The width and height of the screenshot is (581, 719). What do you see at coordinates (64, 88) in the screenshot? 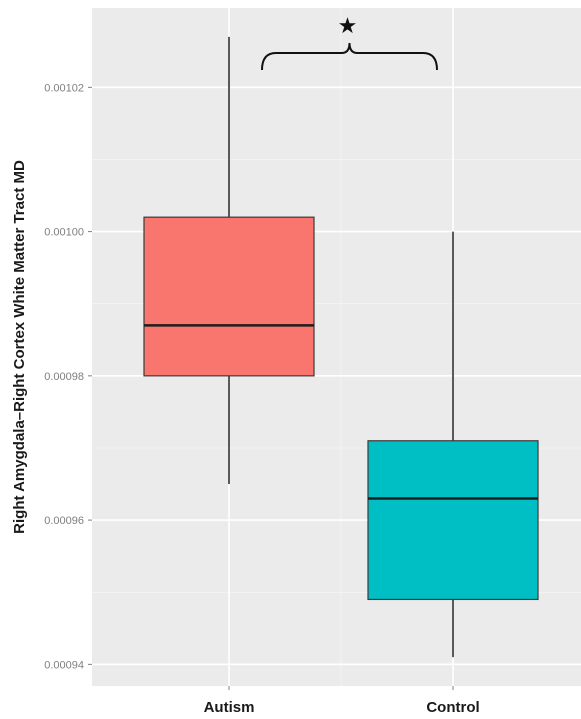
I see `y-tick-label: 0.00102` at bounding box center [64, 88].